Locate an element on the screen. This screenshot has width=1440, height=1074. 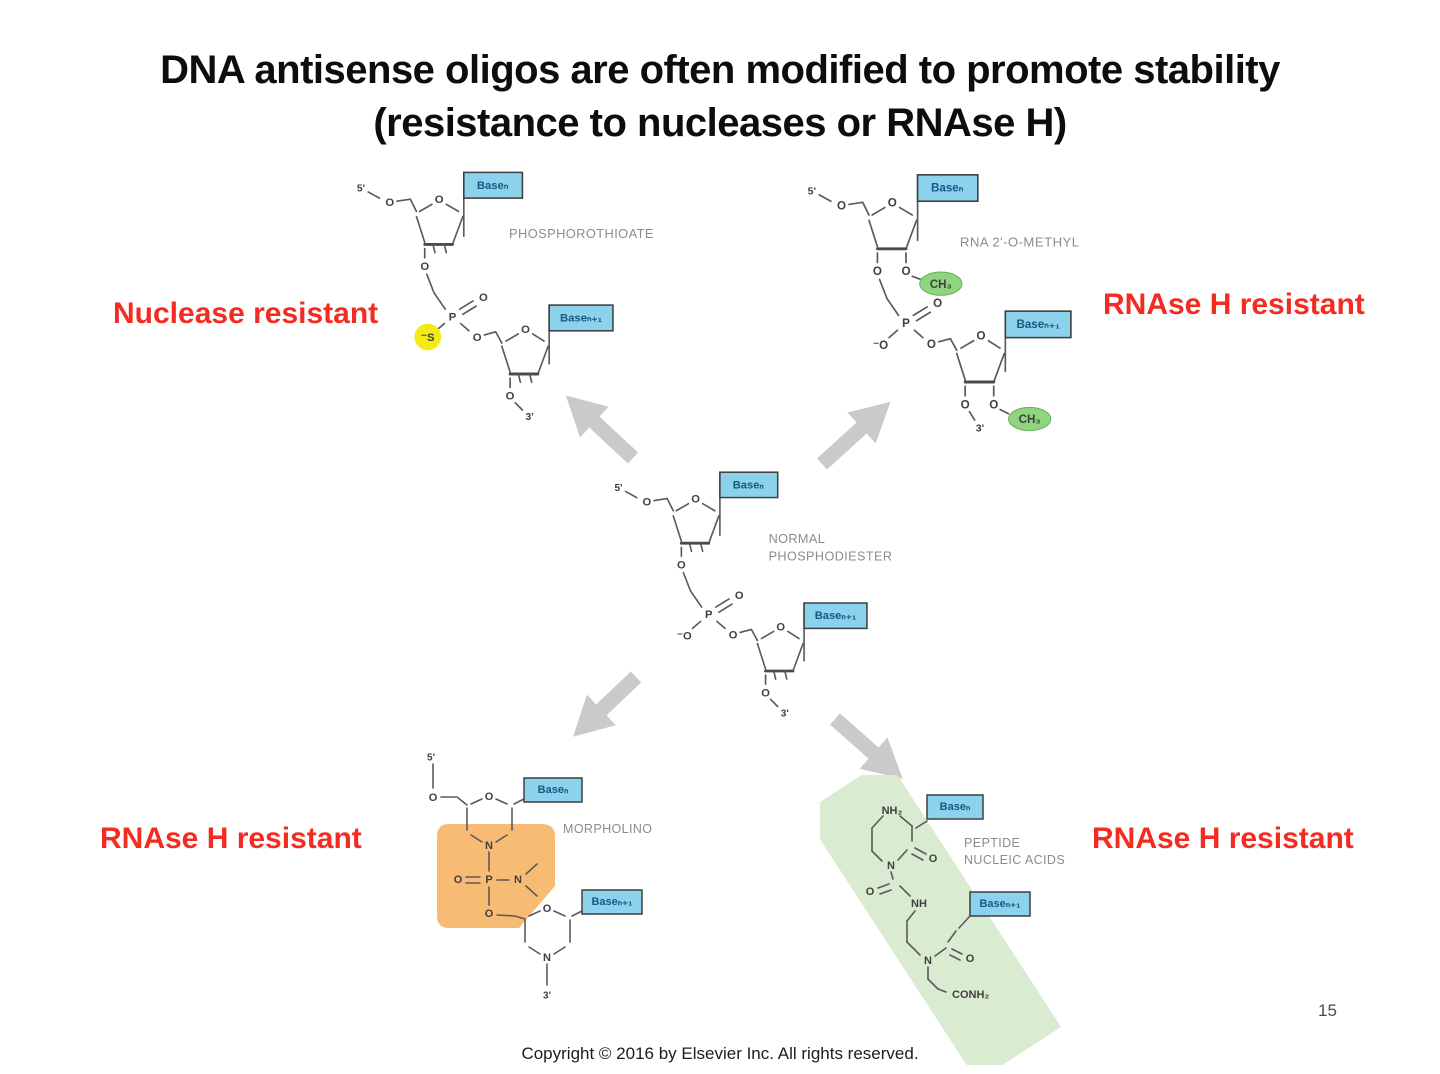
structure-phosphorothioate: 5' O O O P O O O is located at coordinates (505, 297).